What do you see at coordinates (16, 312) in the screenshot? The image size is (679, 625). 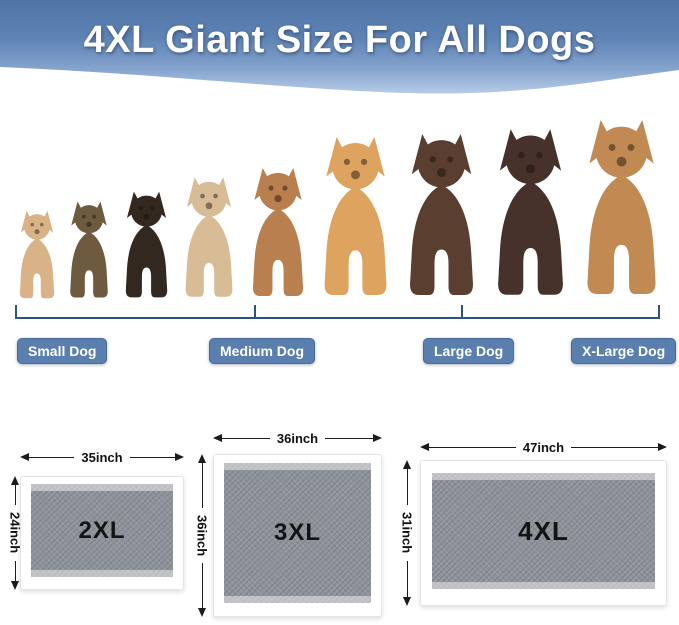 I see `bracket-tick-small` at bounding box center [16, 312].